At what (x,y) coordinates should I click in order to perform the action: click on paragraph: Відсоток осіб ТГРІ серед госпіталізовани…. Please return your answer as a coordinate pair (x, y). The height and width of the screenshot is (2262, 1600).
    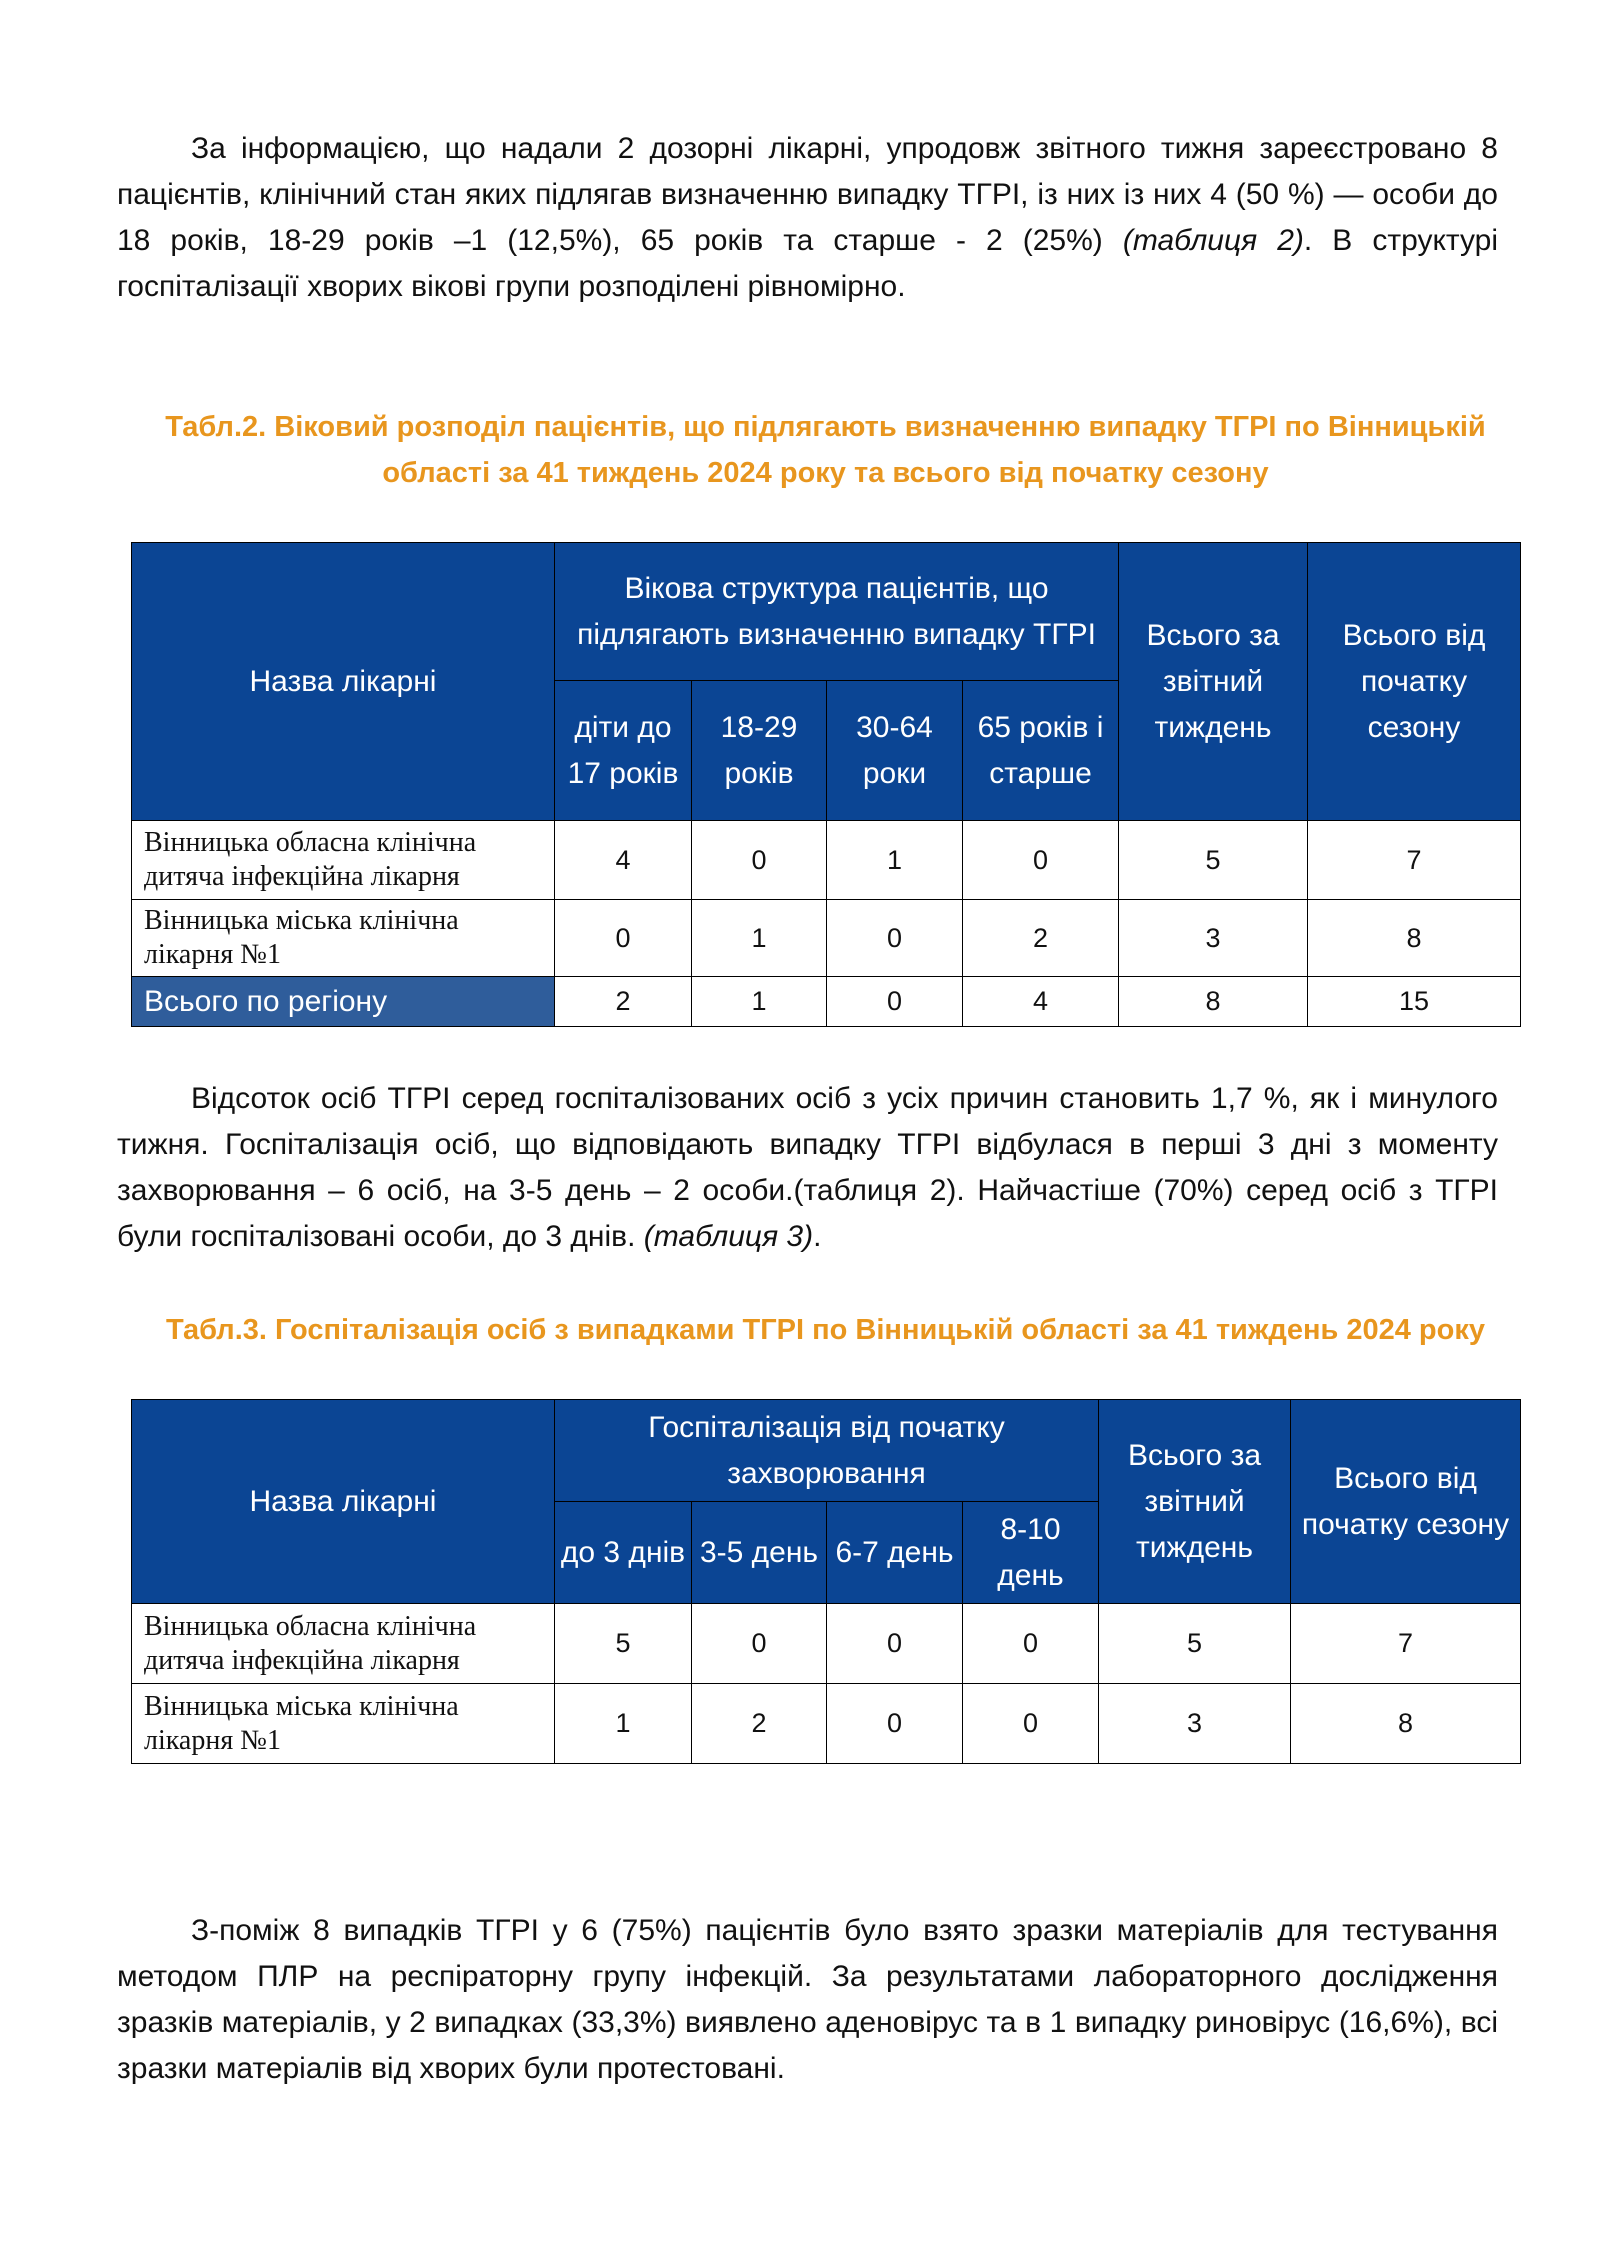
    Looking at the image, I should click on (807, 1168).